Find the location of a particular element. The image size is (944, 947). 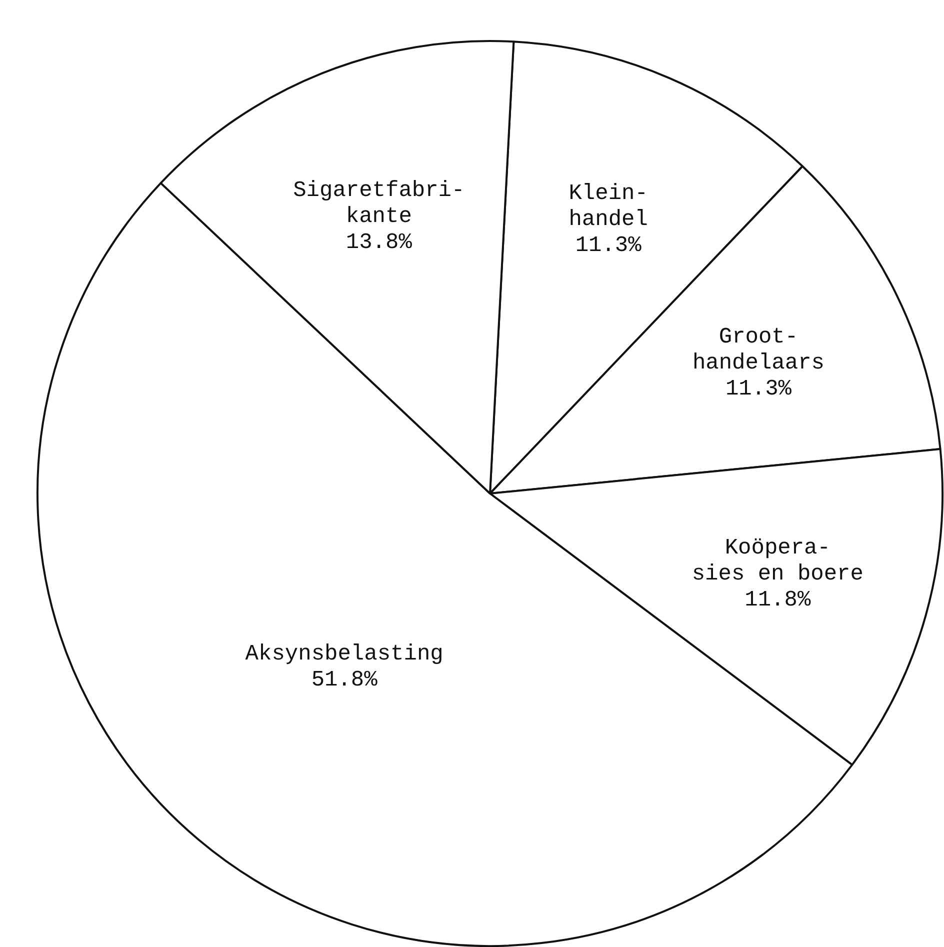

slice-label: Aksynsbelasting is located at coordinates (344, 653).